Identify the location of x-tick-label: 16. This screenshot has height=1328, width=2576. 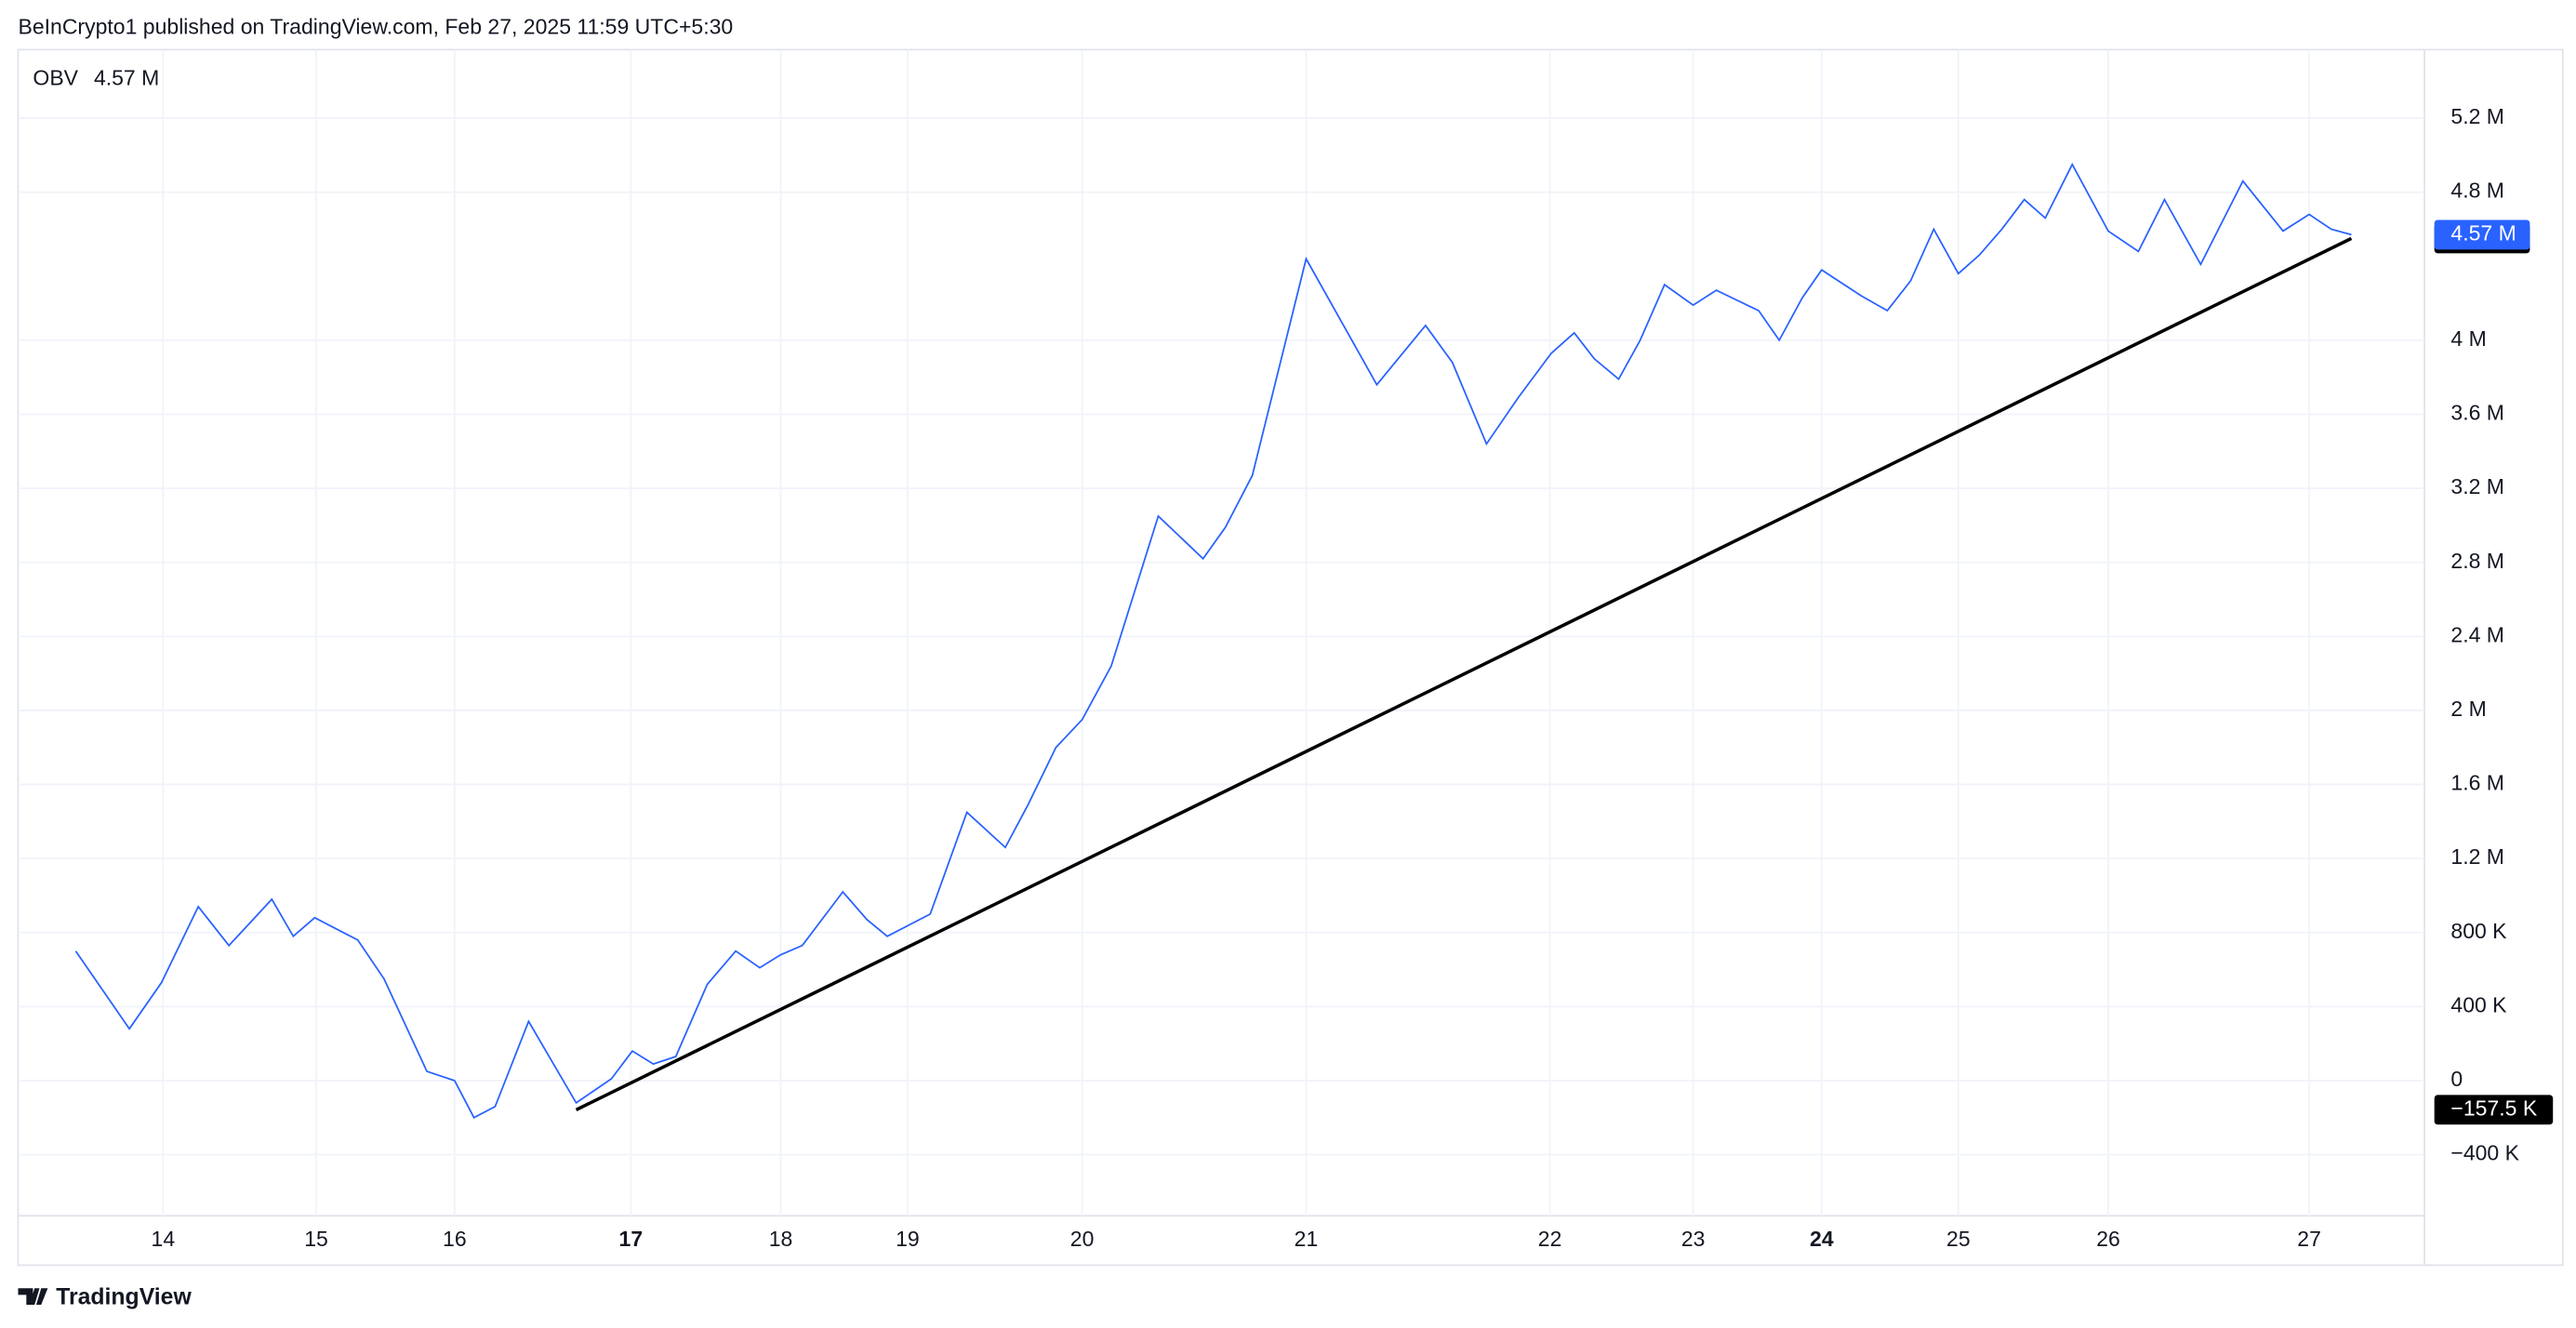
(455, 1239).